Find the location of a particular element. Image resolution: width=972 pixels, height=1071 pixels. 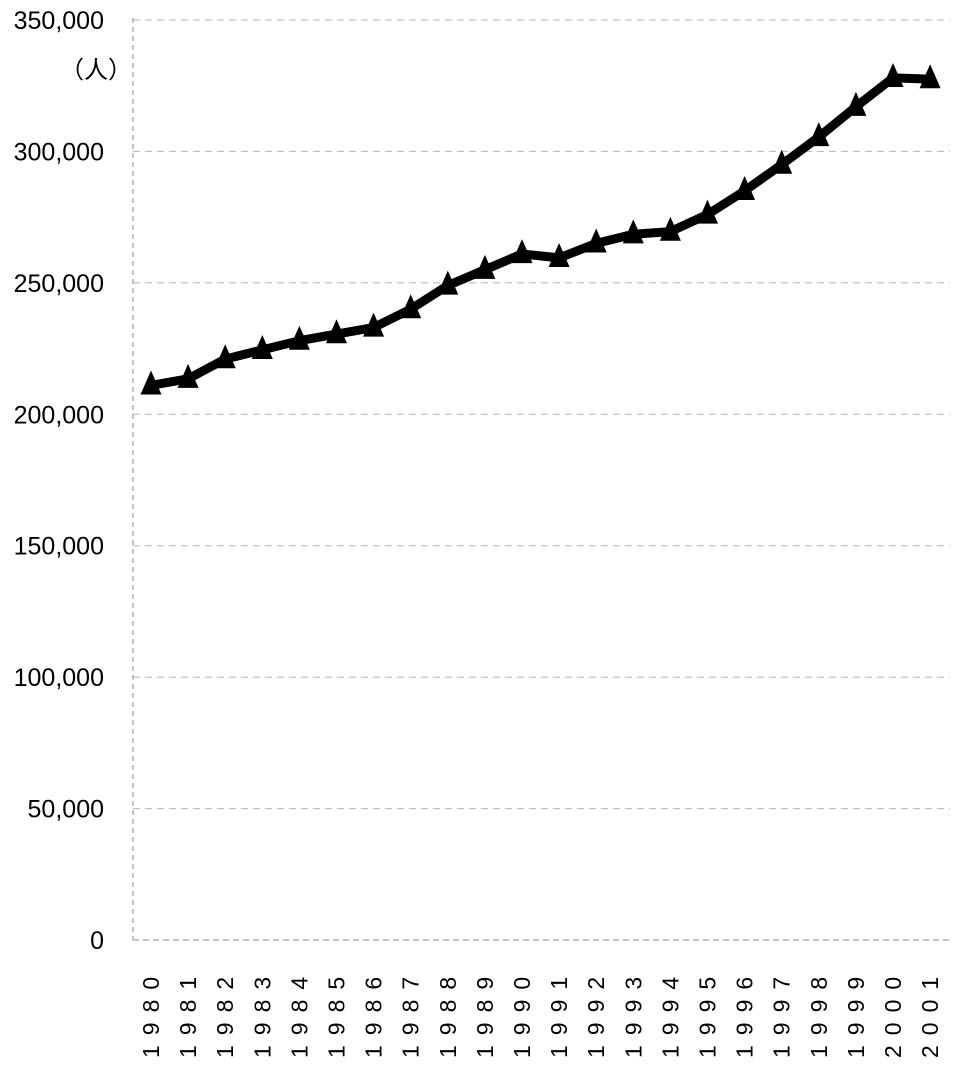

x-tick-label-text: 1990 is located at coordinates (522, 1012).